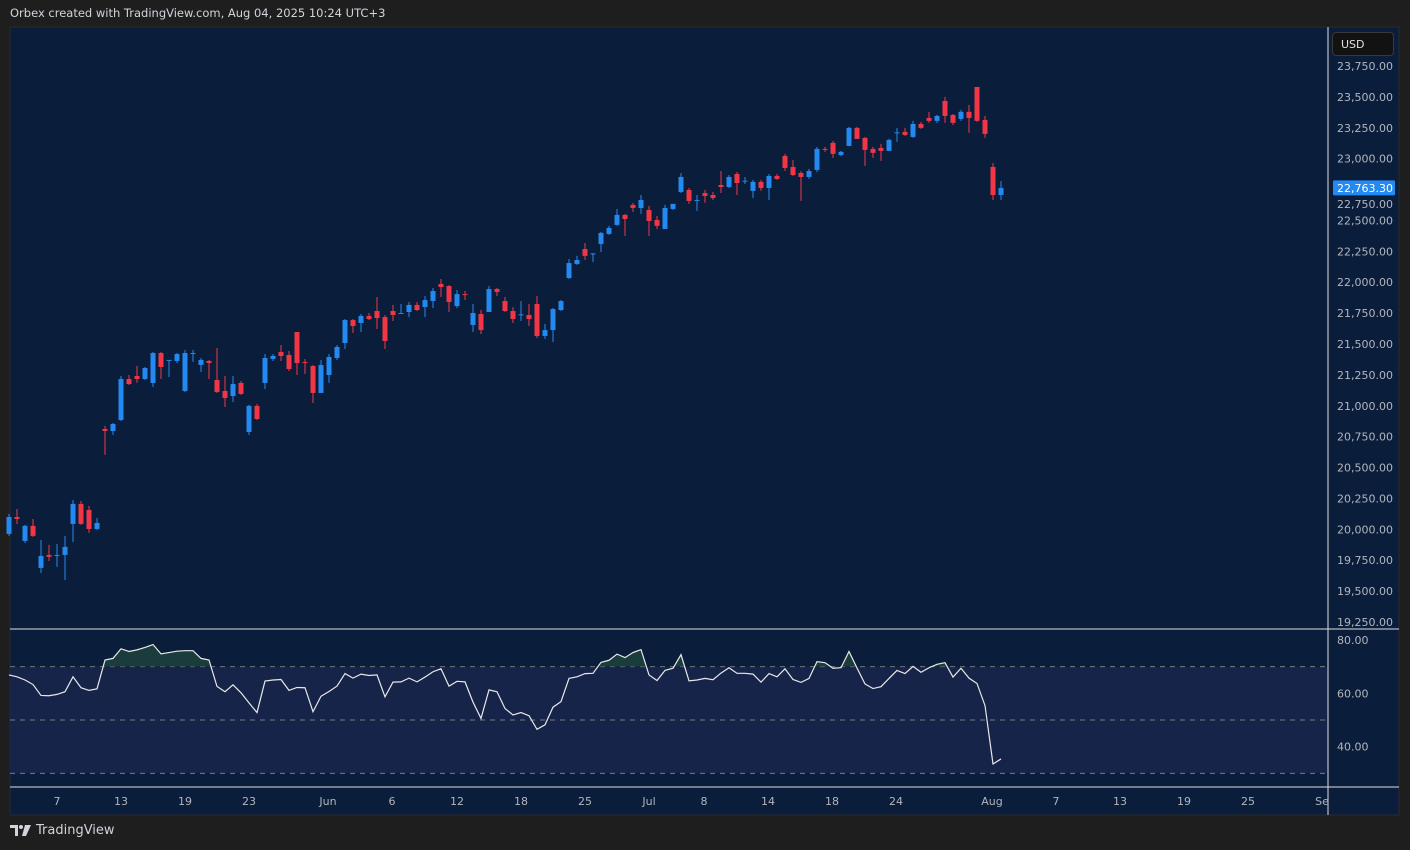  Describe the element at coordinates (57, 801) in the screenshot. I see `time-tick-label: 7` at that location.